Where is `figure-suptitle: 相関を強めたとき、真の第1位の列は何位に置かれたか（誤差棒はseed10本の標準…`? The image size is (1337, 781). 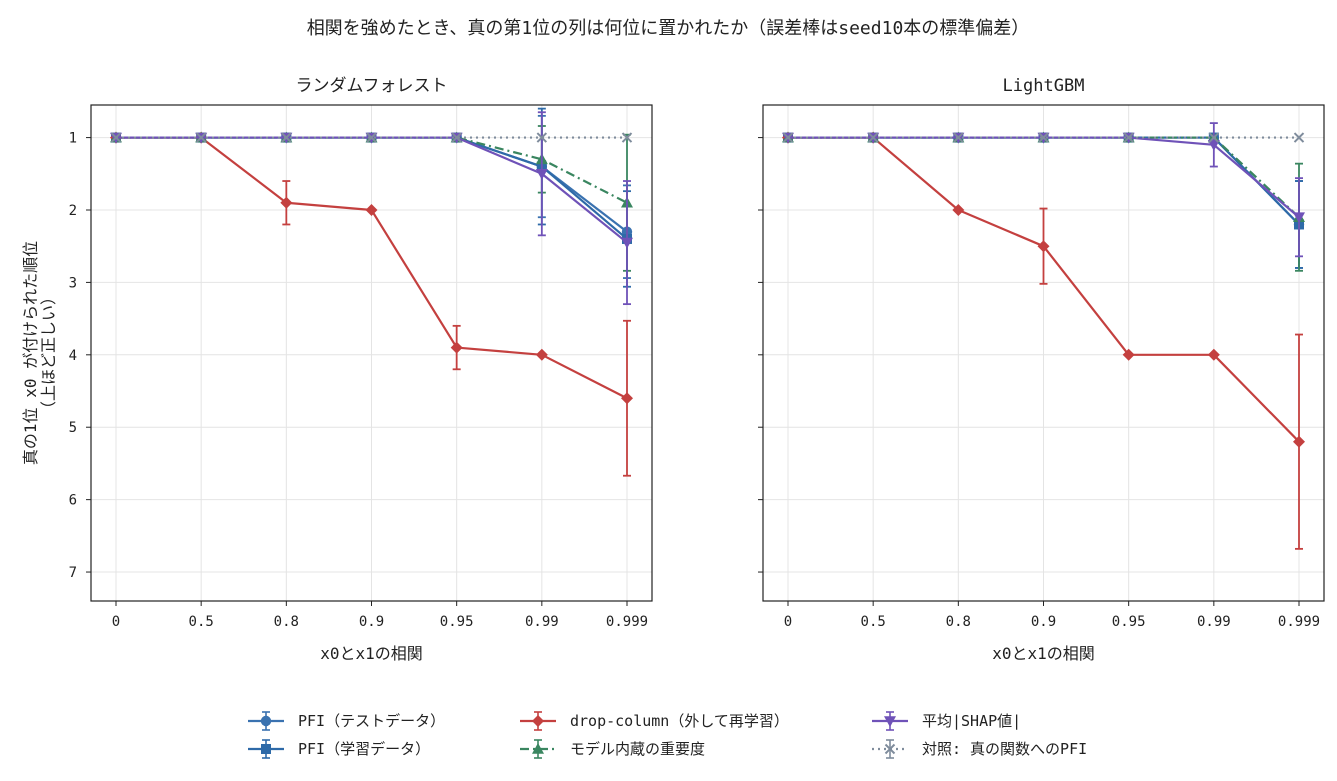 figure-suptitle: 相関を強めたとき、真の第1位の列は何位に置かれたか（誤差棒はseed10本の標準… is located at coordinates (668, 28).